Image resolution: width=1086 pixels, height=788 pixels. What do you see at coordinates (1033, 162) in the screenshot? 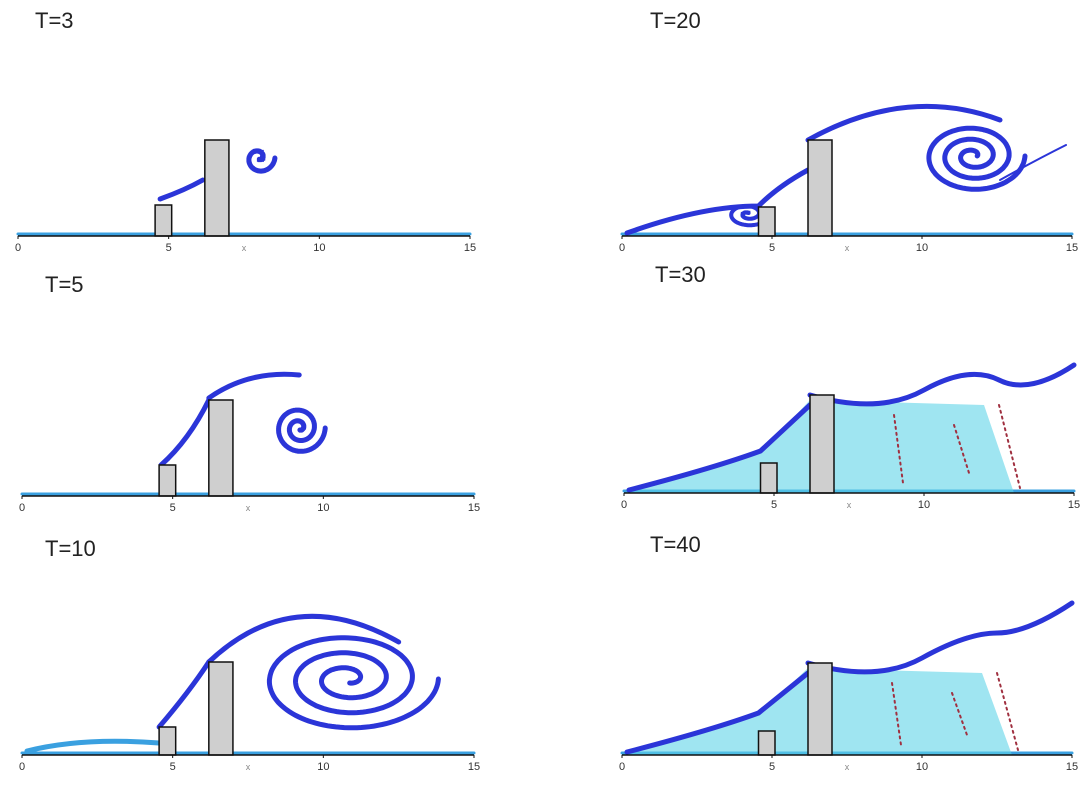
I see `filament` at bounding box center [1033, 162].